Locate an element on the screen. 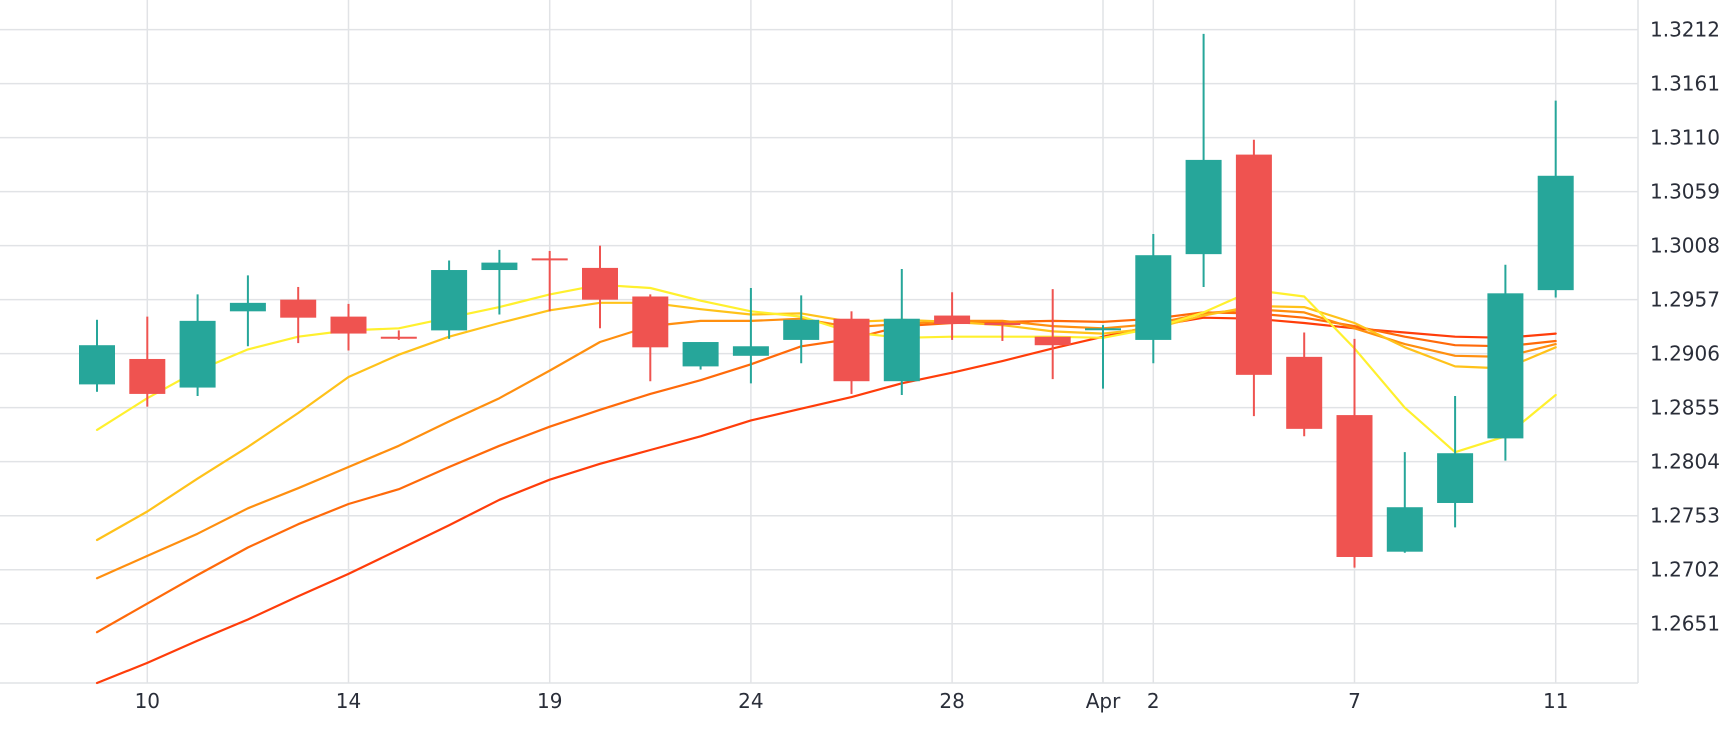 Image resolution: width=1730 pixels, height=730 pixels. x-tick-label: 7 is located at coordinates (1354, 701).